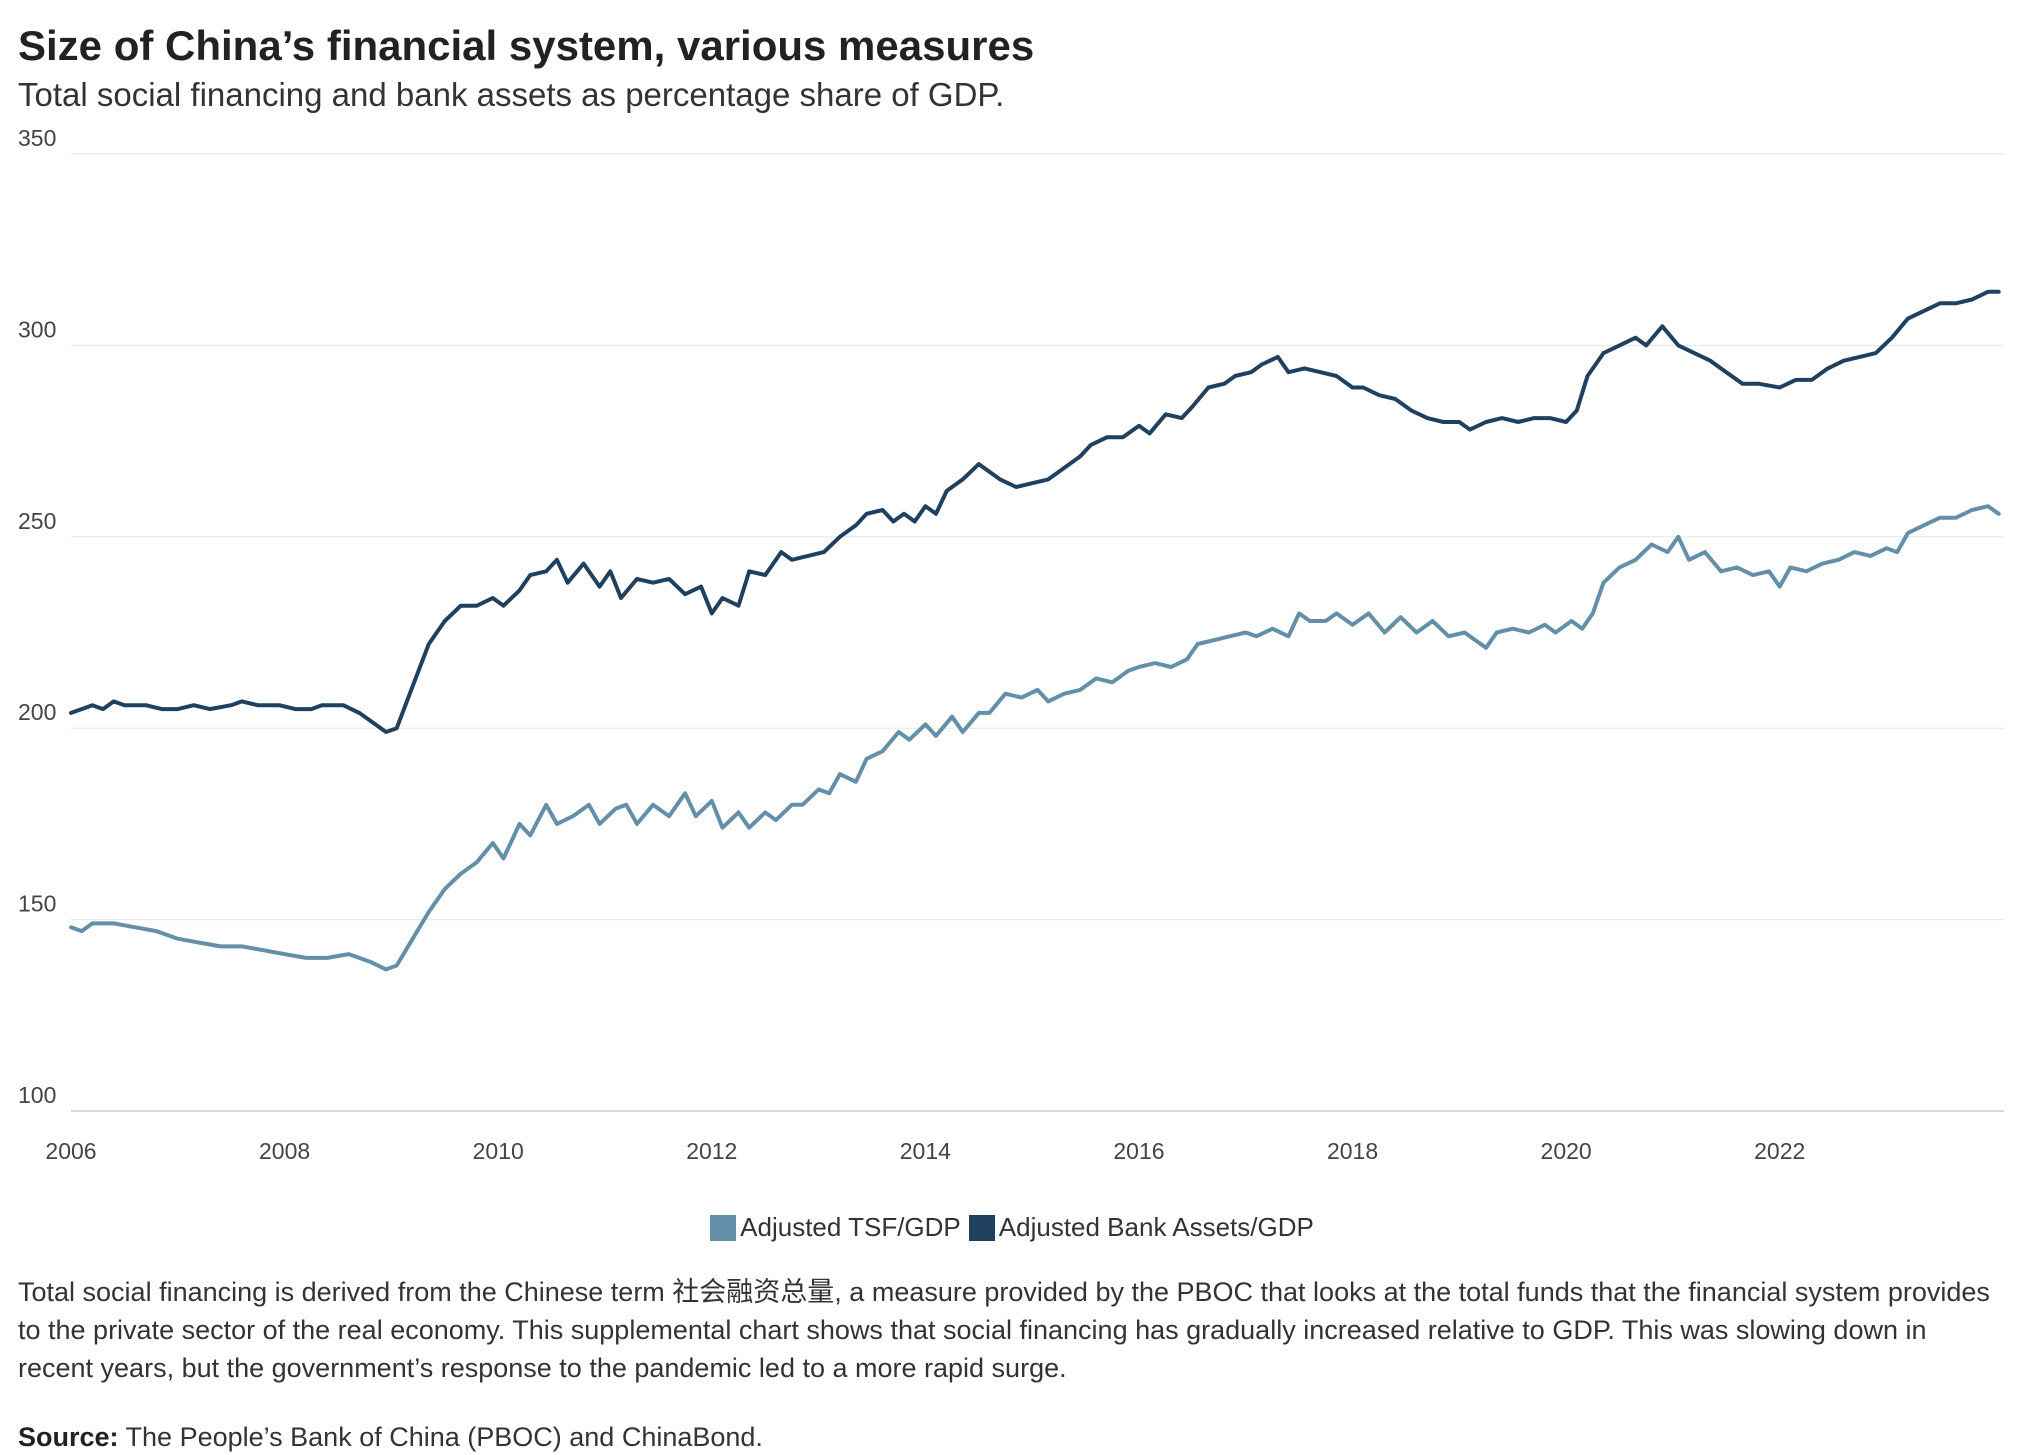 The height and width of the screenshot is (1455, 2024). I want to click on x-tick-label-2022: 2022, so click(1779, 1151).